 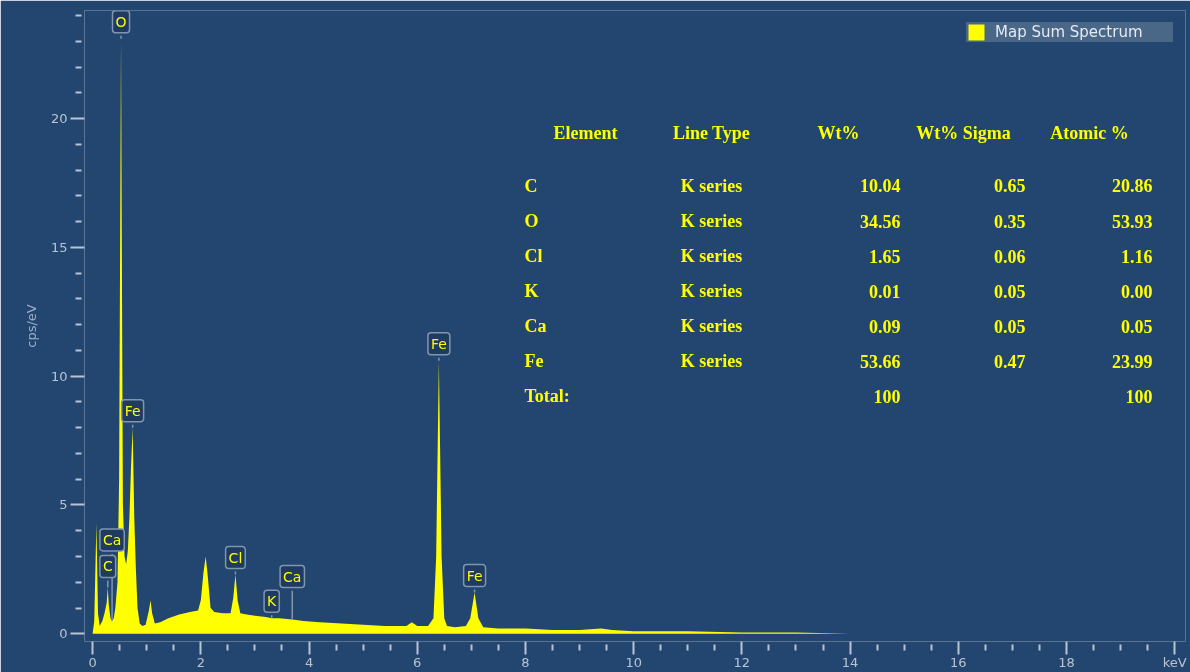 I want to click on x-tick-label: 16, so click(x=958, y=662).